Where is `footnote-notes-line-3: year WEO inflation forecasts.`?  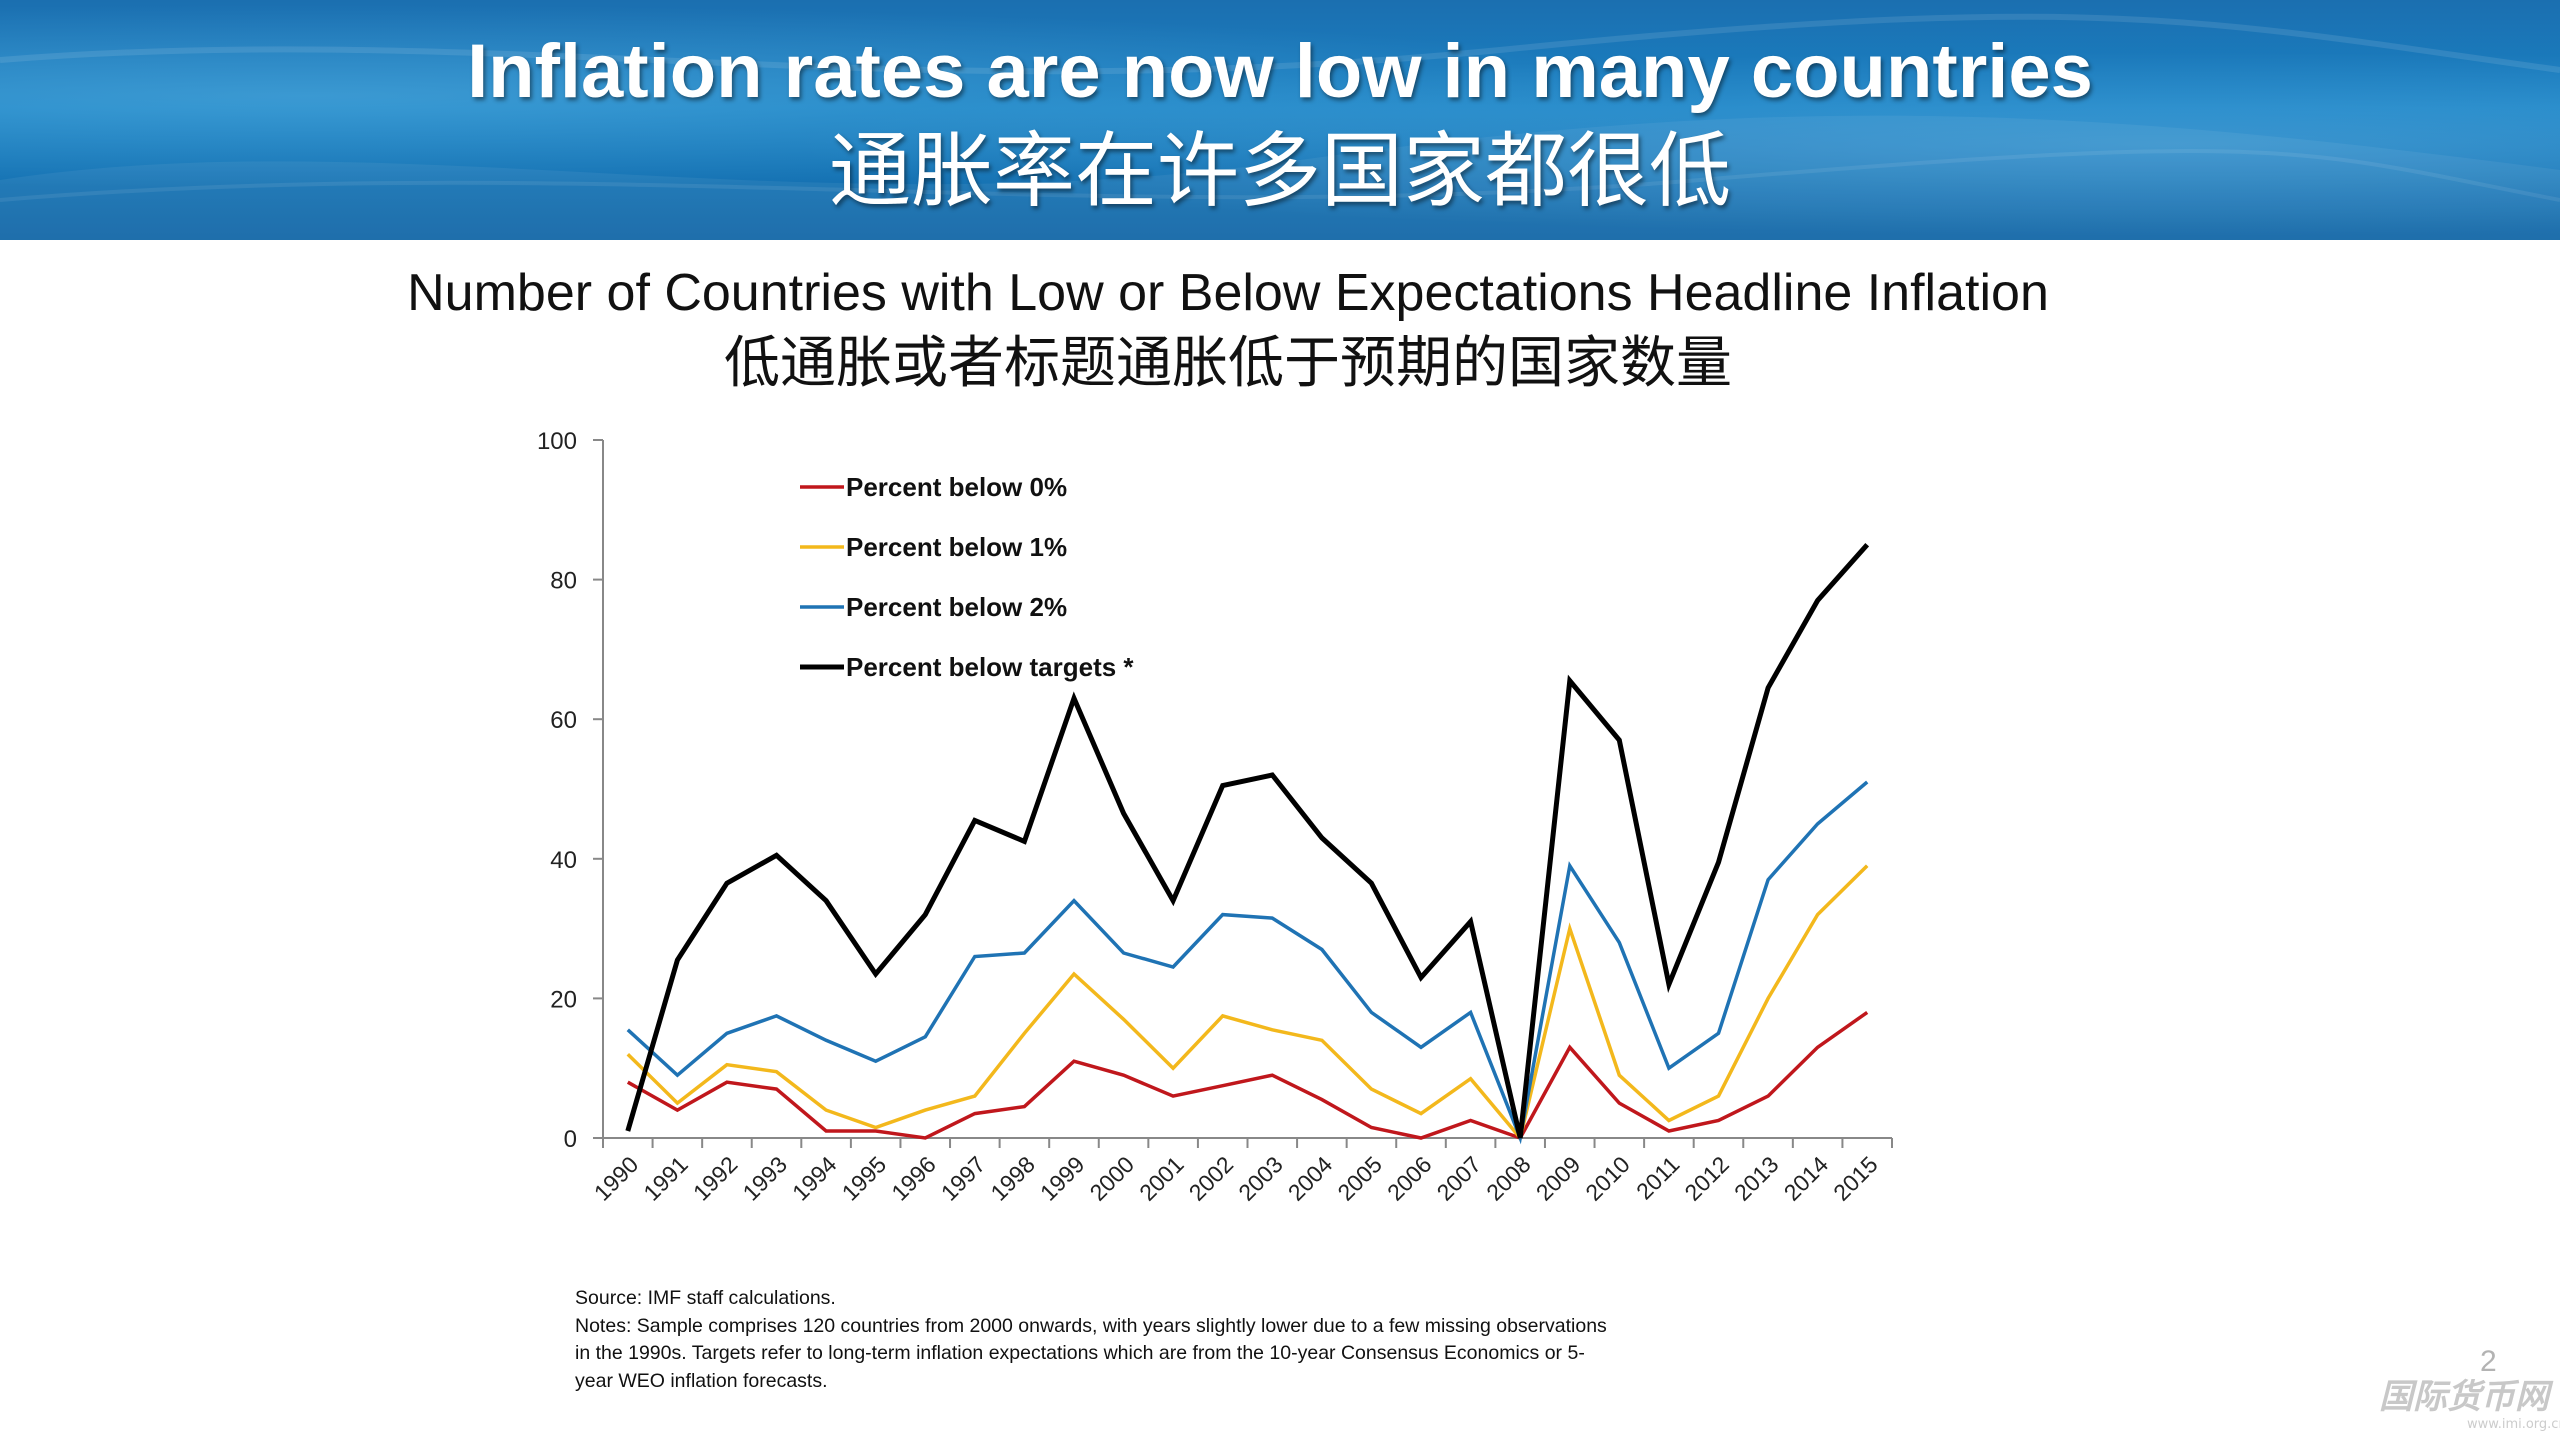
footnote-notes-line-3: year WEO inflation forecasts. is located at coordinates (701, 1380).